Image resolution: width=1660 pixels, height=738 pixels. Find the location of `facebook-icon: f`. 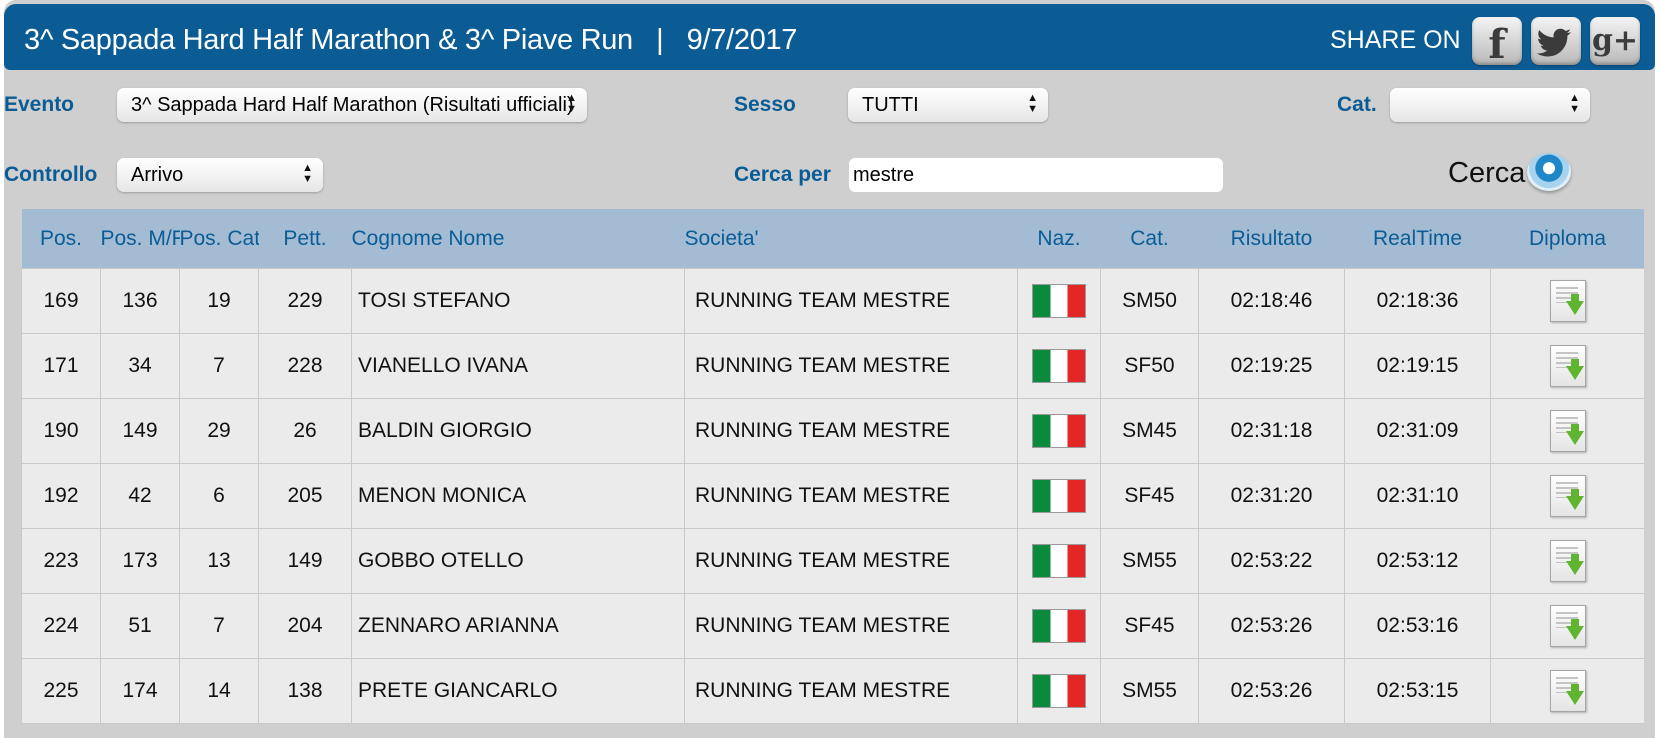

facebook-icon: f is located at coordinates (1497, 44).